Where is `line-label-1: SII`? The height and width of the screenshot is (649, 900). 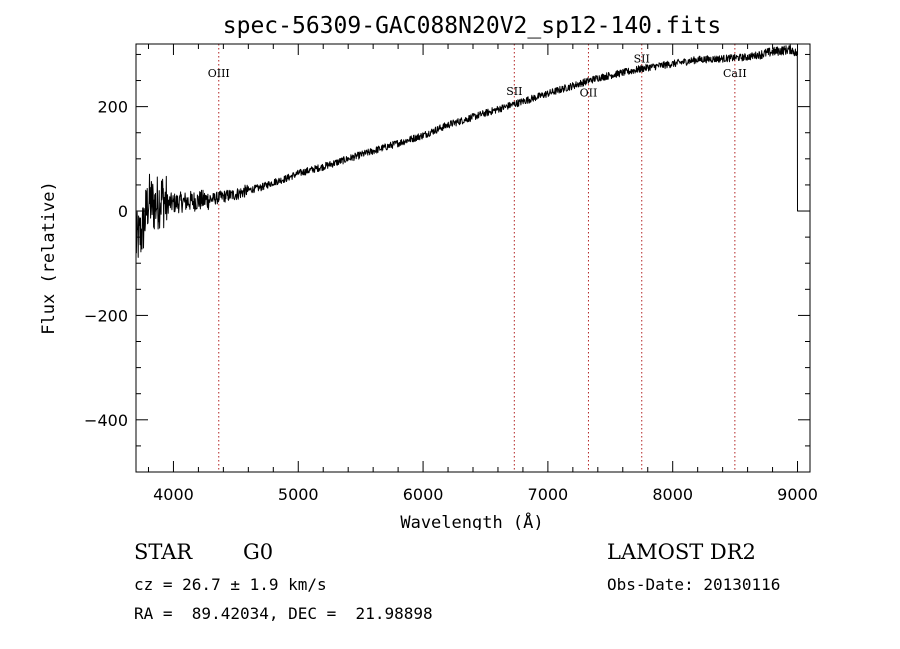
line-label-1: SII is located at coordinates (514, 91).